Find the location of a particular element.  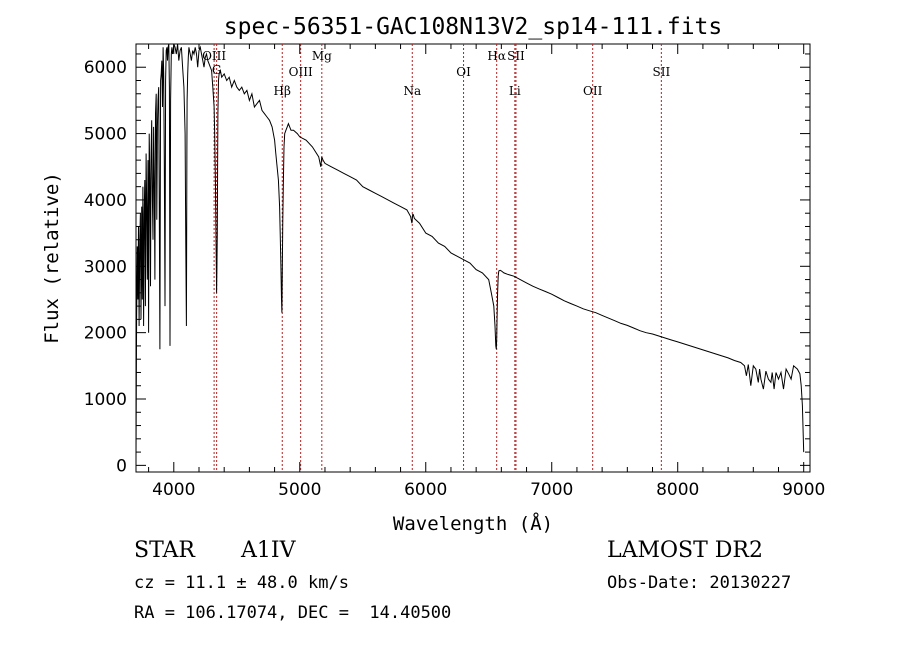

y-tick-label: 5000 is located at coordinates (105, 135).